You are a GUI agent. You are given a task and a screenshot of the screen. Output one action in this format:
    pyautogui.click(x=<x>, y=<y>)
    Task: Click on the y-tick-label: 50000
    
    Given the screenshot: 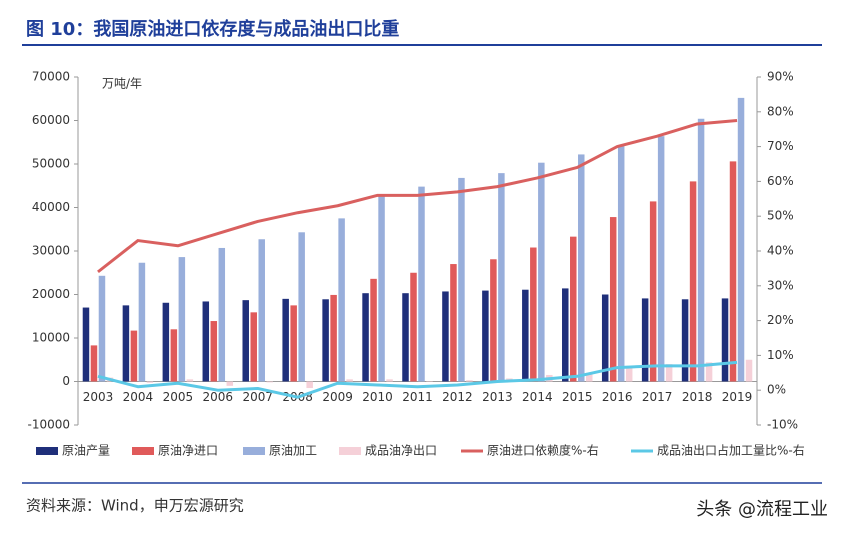 What is the action you would take?
    pyautogui.click(x=51, y=164)
    